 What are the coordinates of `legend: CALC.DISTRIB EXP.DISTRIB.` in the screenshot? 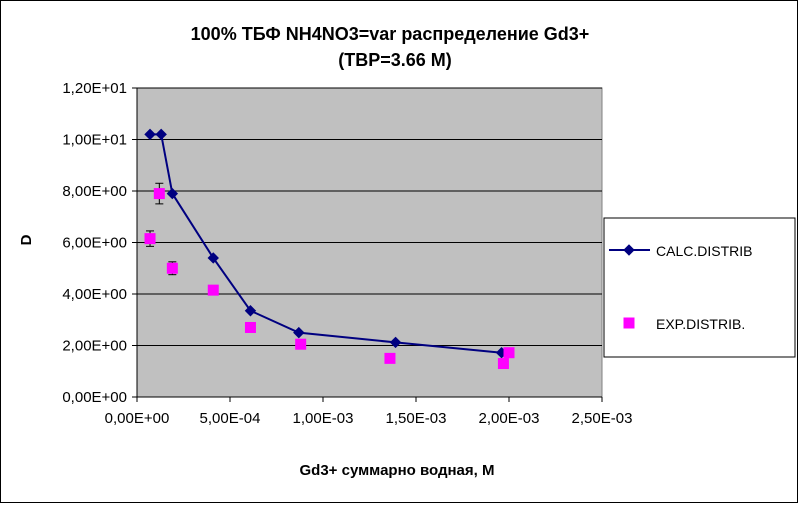 It's located at (699, 287).